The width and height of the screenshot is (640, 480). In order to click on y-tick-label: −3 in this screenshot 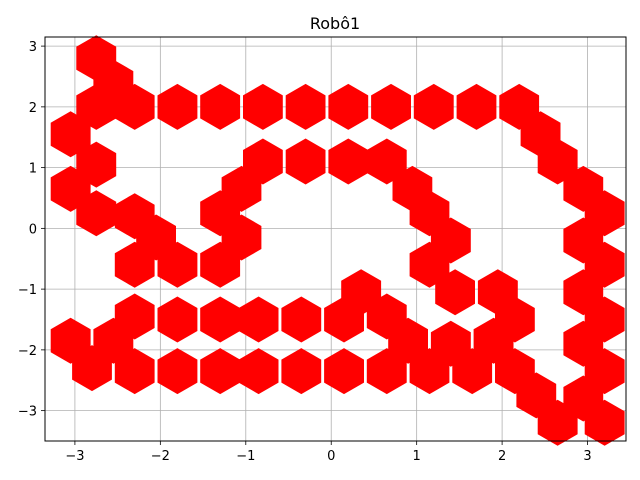, I will do `click(27, 412)`.